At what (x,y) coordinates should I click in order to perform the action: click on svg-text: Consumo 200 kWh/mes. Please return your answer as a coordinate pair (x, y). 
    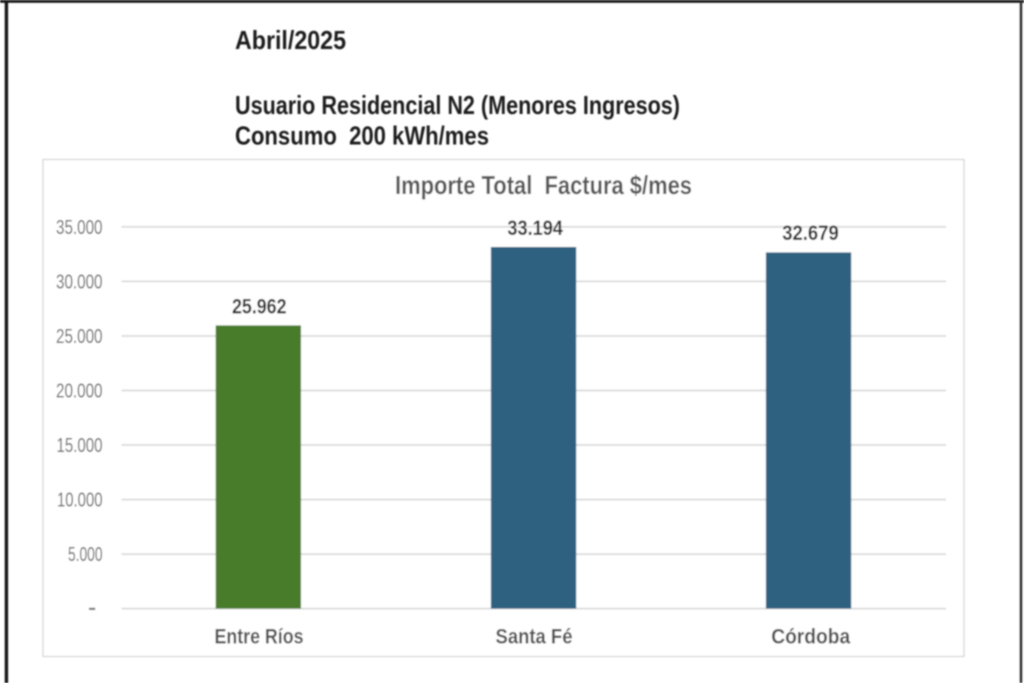
    Looking at the image, I should click on (362, 136).